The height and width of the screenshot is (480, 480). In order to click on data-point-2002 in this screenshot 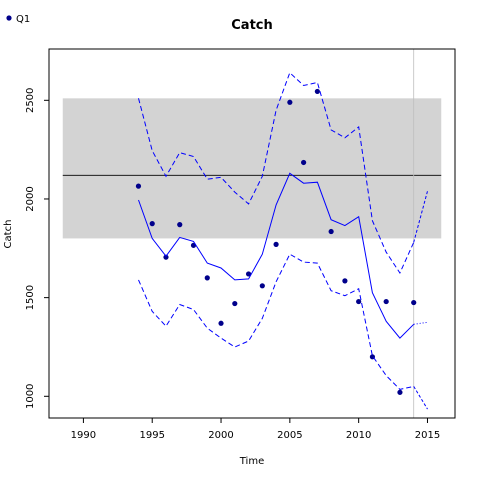, I will do `click(248, 274)`.